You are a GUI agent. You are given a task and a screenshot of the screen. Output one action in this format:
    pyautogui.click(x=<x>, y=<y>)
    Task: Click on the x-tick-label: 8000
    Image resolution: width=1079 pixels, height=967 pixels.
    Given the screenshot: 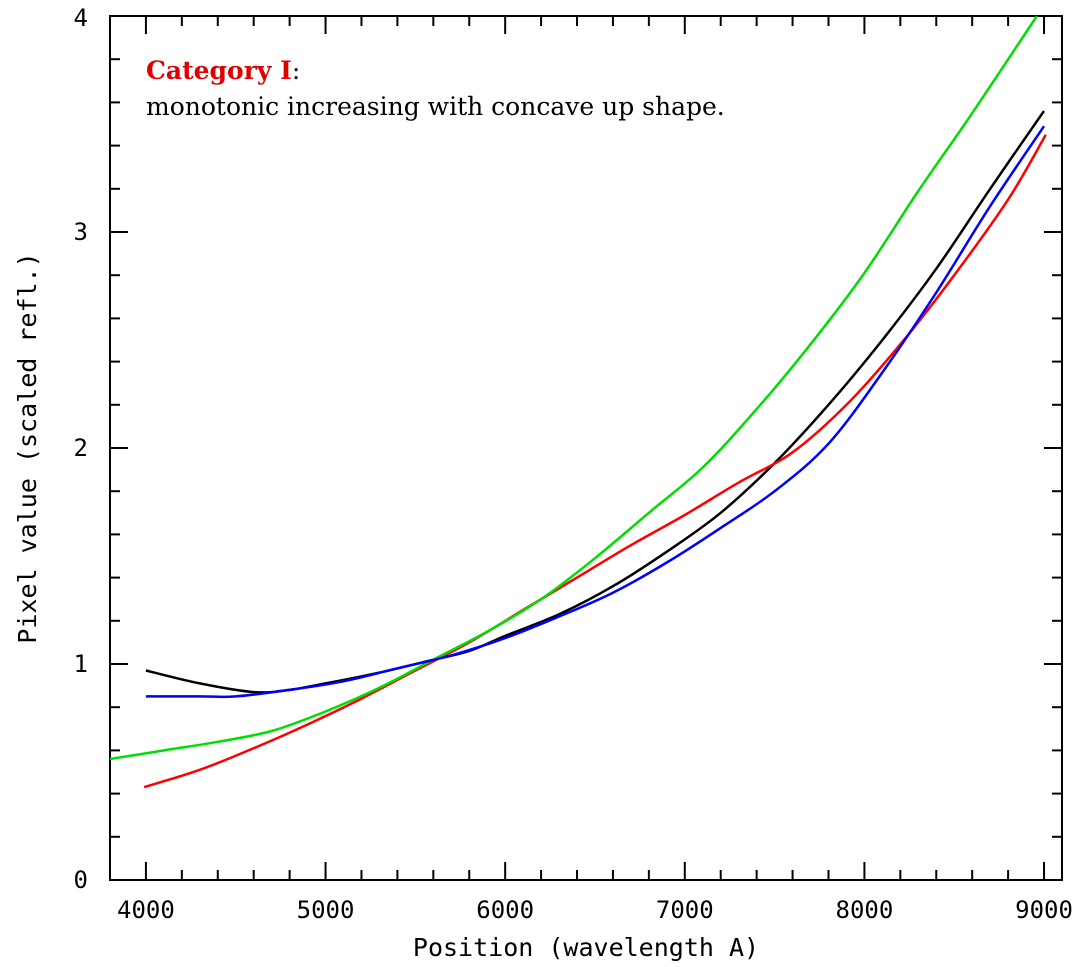 What is the action you would take?
    pyautogui.click(x=865, y=910)
    